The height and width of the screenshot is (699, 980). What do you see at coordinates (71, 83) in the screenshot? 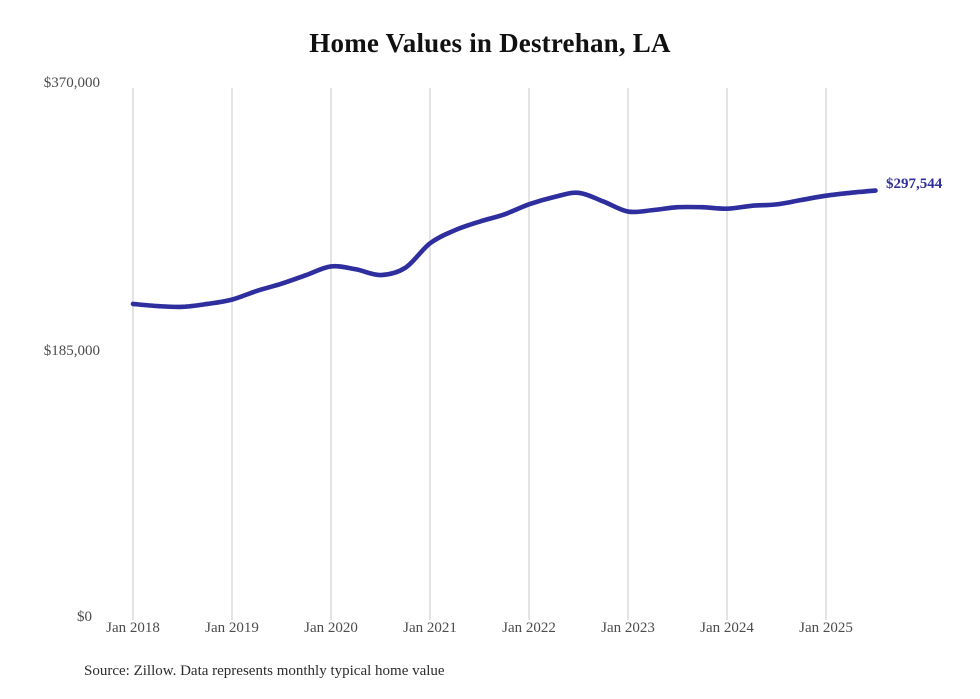
I see `y-axis-tick-top: $370,000` at bounding box center [71, 83].